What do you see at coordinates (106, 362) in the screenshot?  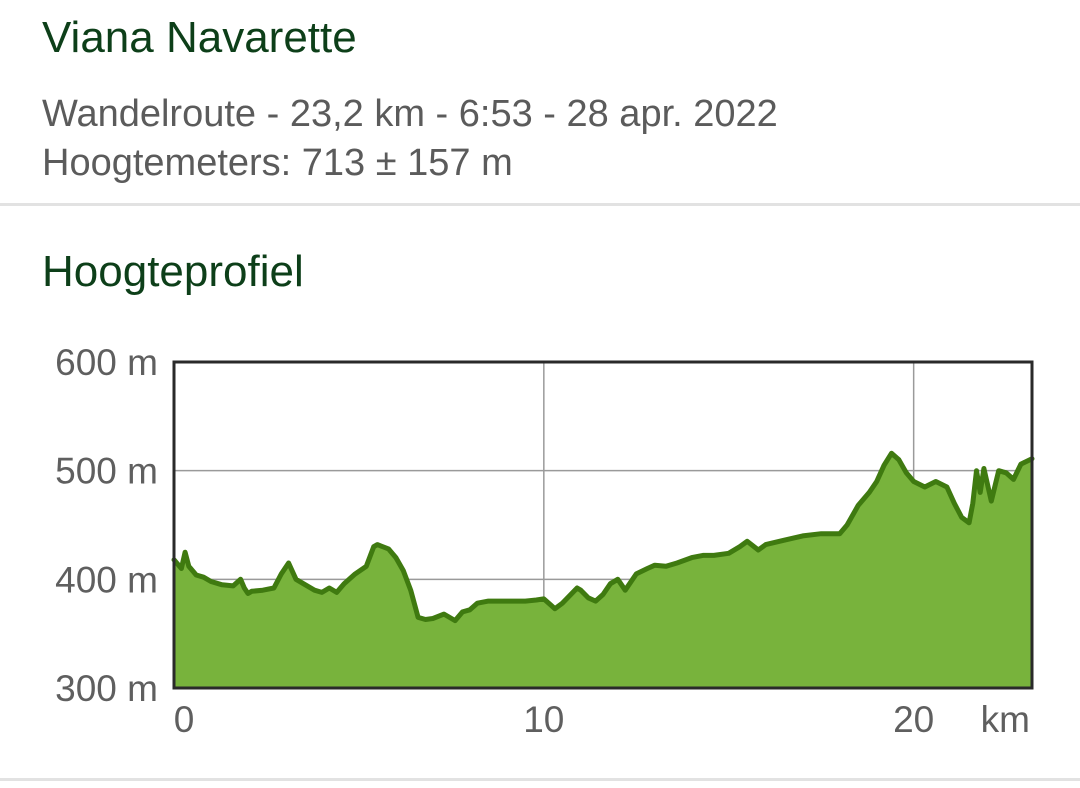 I see `y-tick-label: 600 m` at bounding box center [106, 362].